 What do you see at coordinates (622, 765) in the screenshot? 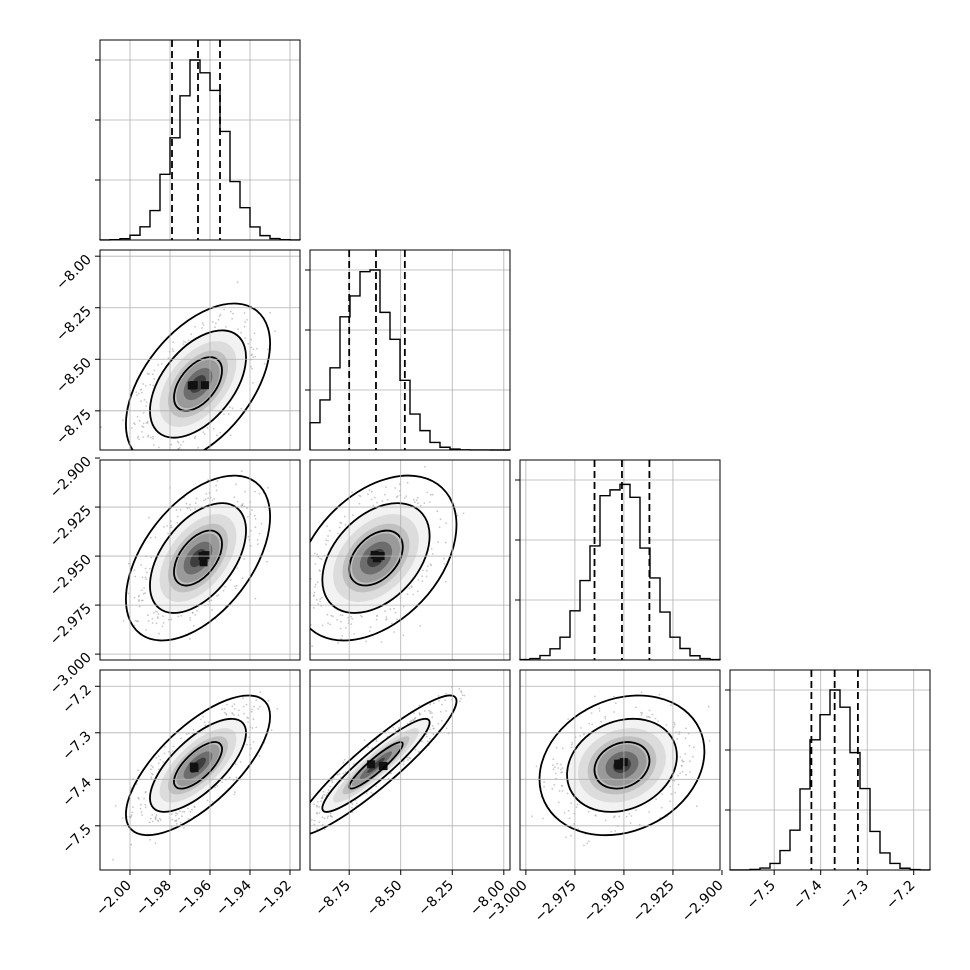
I see `contour-line` at bounding box center [622, 765].